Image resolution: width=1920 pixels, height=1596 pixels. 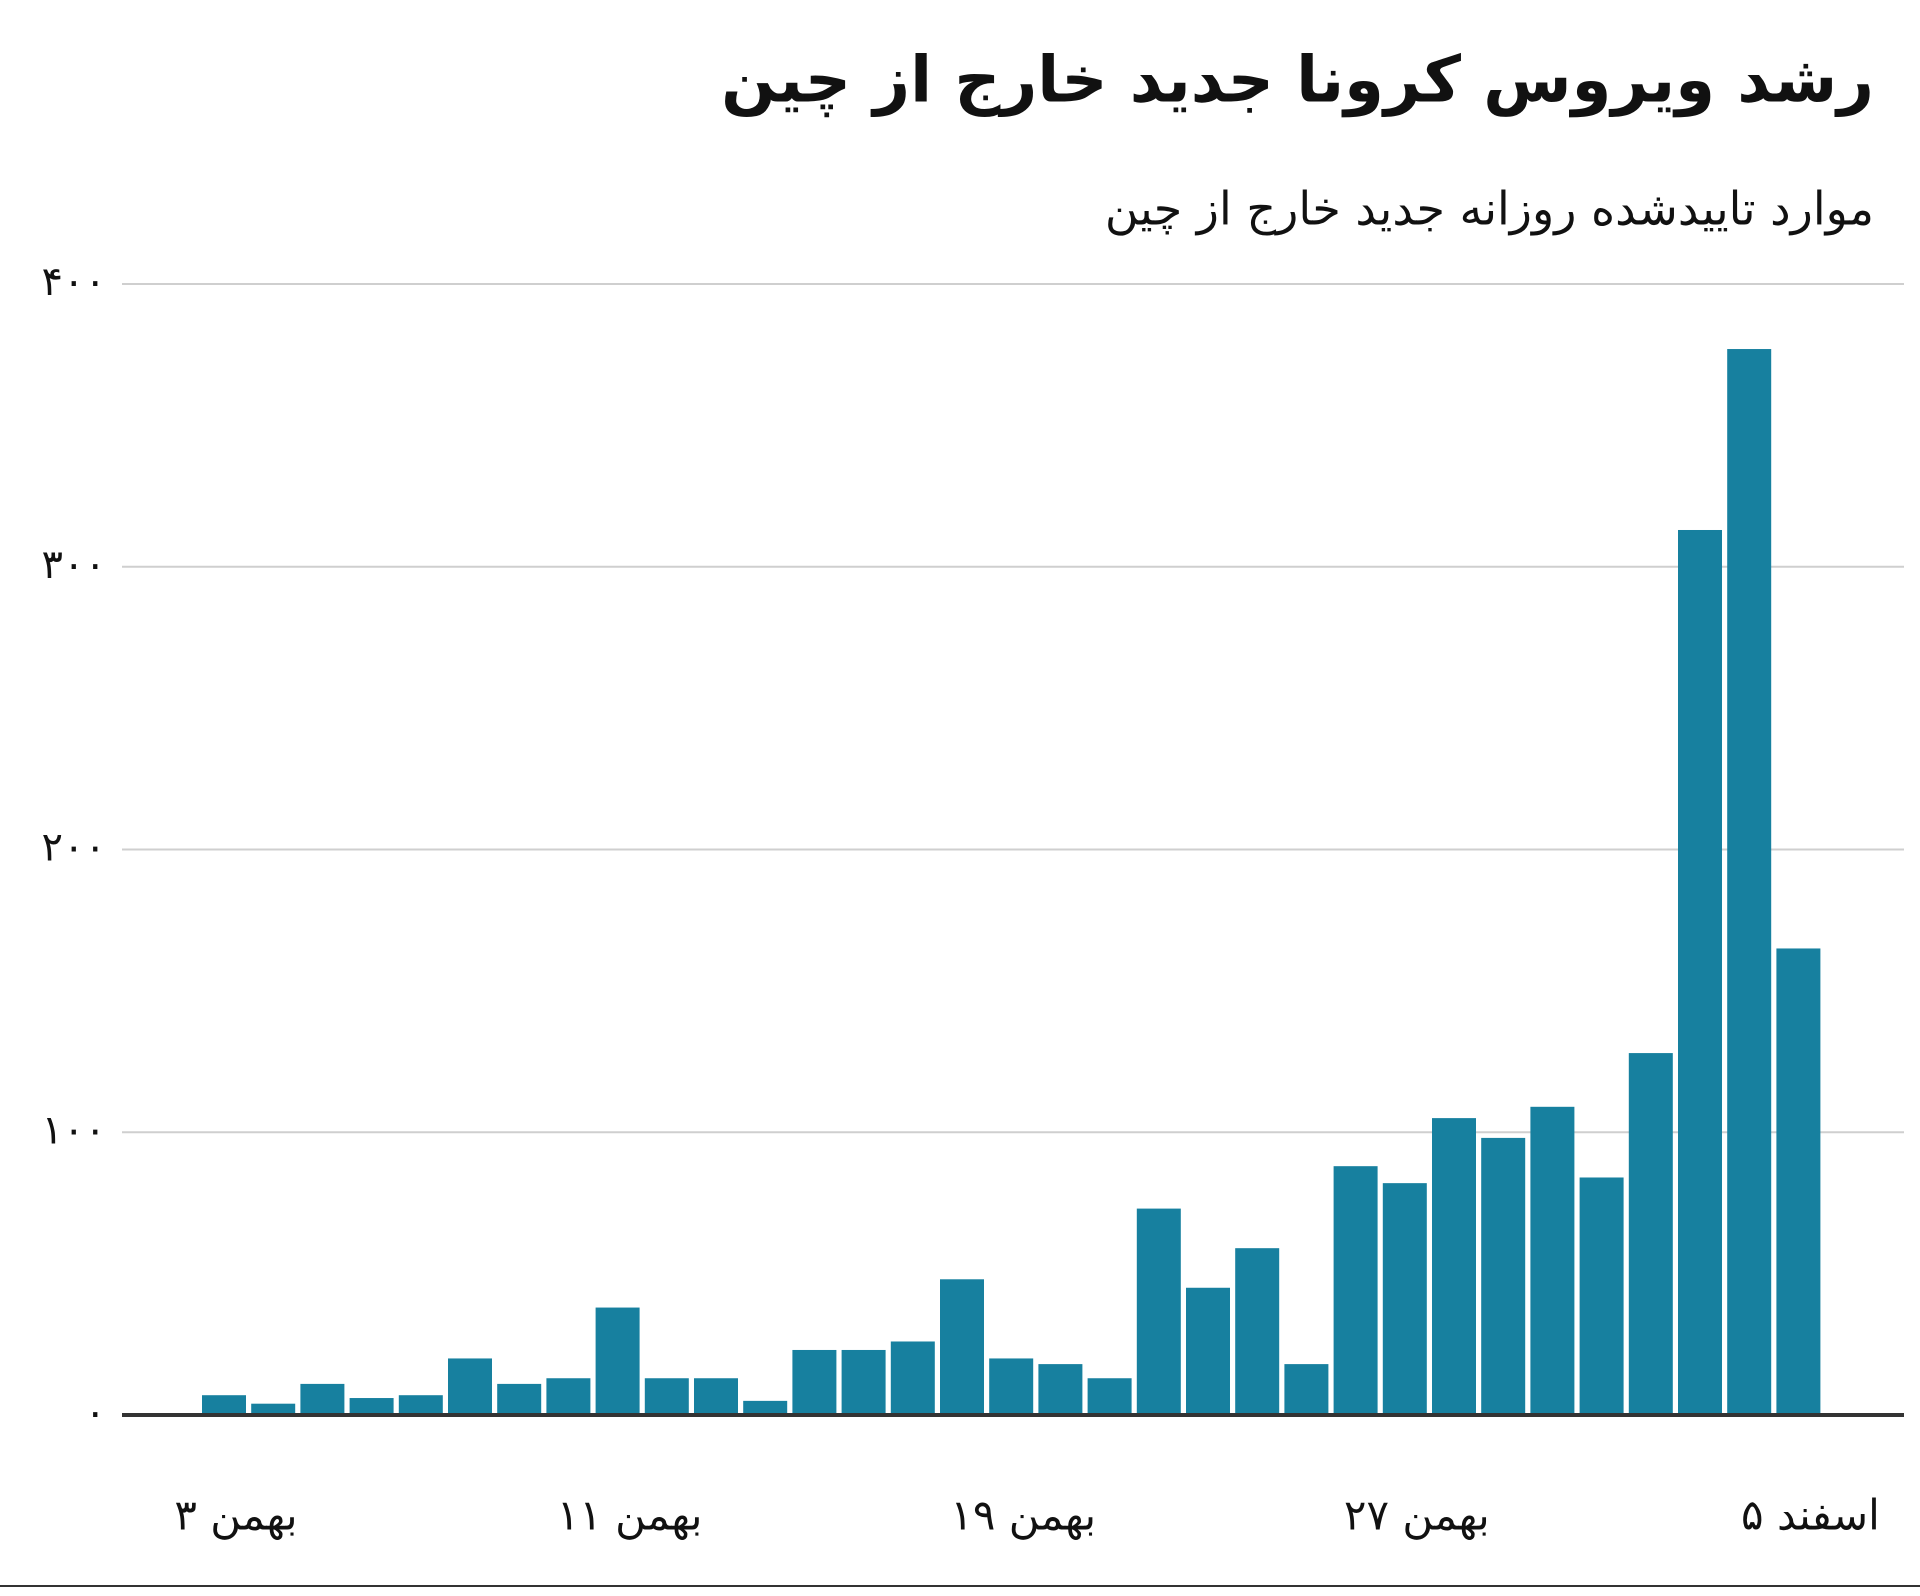 What do you see at coordinates (1489, 209) in the screenshot?
I see `chart-subtitle: موارد تاییدشده روزانه جدید خارج از چین` at bounding box center [1489, 209].